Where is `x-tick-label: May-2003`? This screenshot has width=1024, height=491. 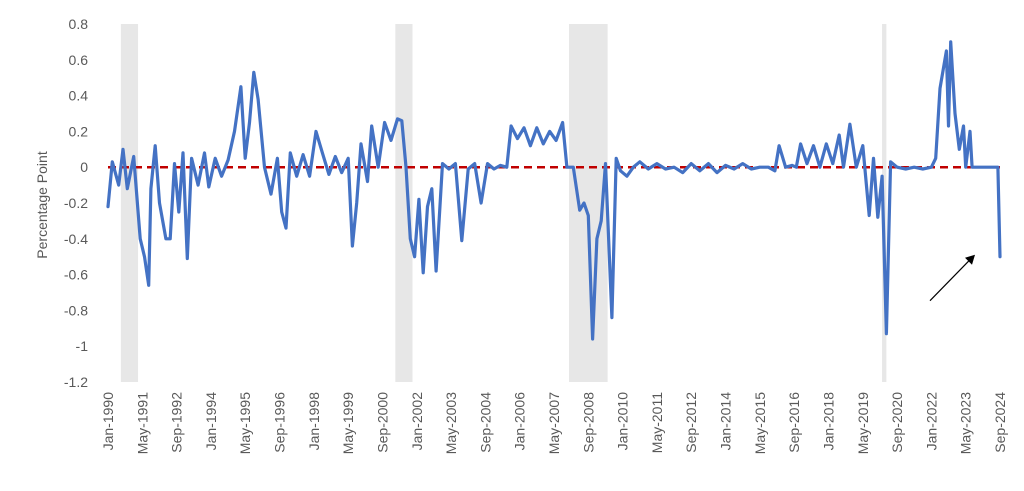
x-tick-label: May-2003 is located at coordinates (451, 423).